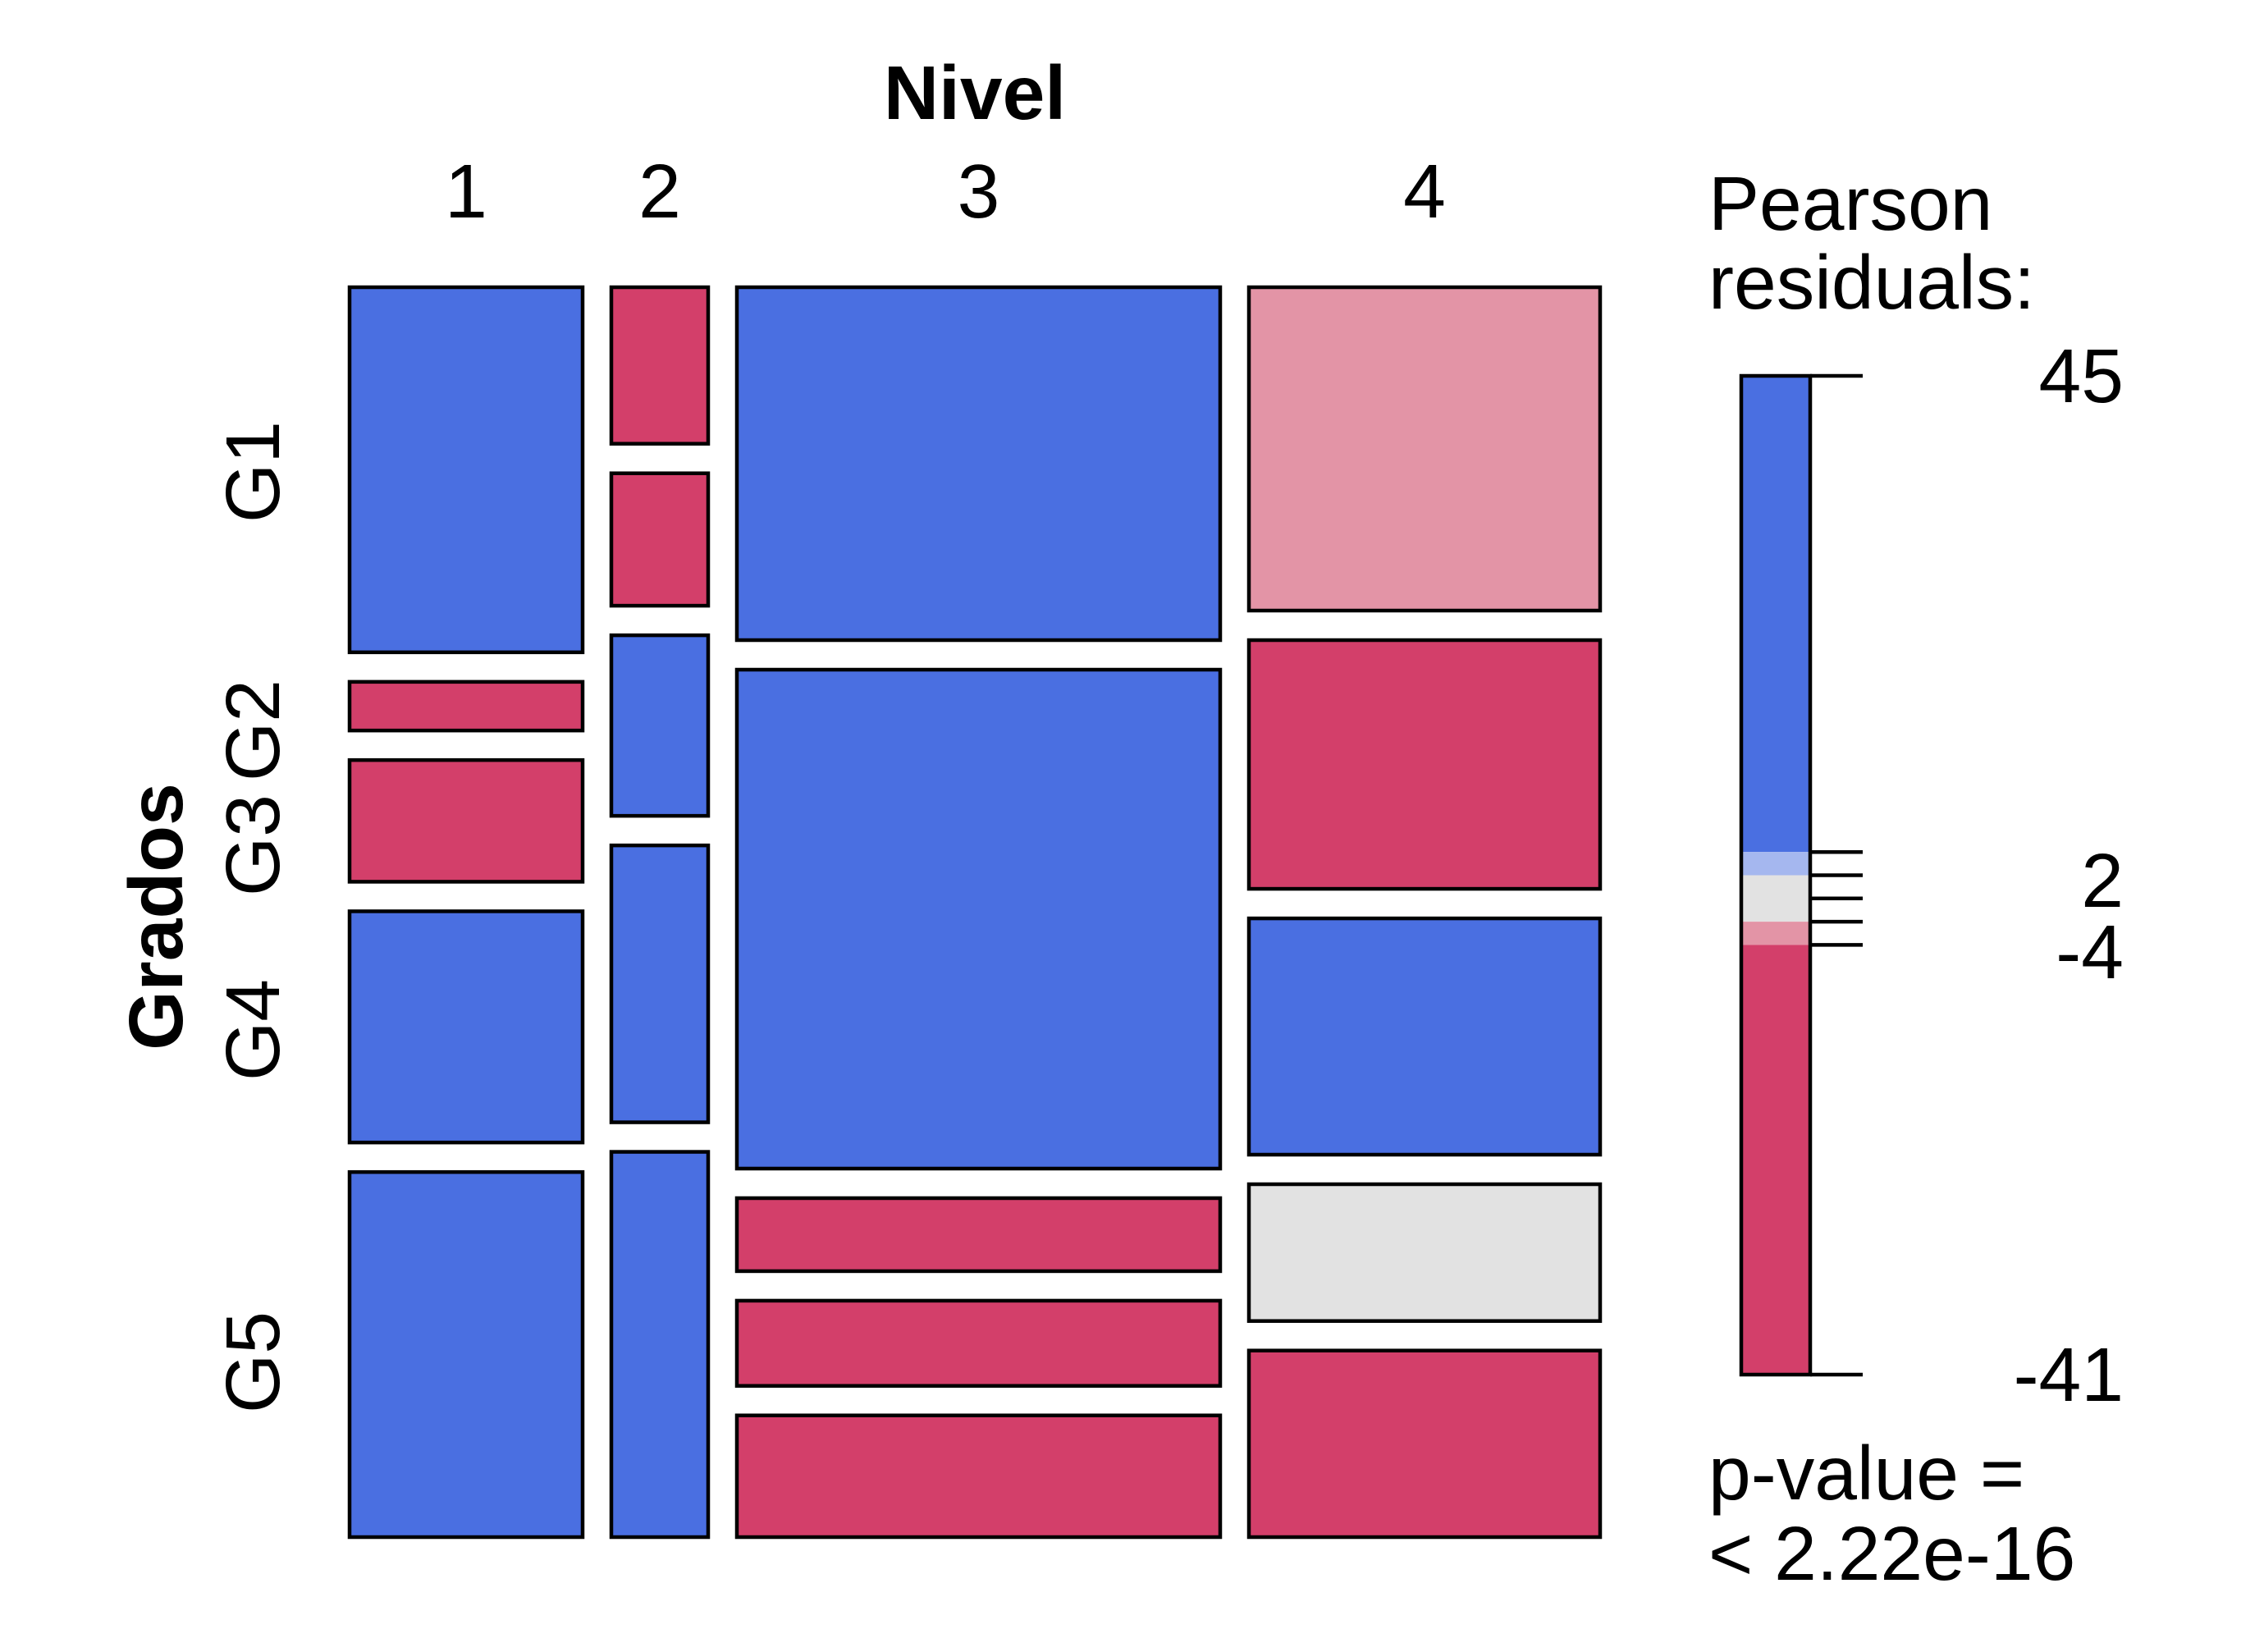 Image resolution: width=2241 pixels, height=1652 pixels. I want to click on legend-band-light-red, so click(1776, 933).